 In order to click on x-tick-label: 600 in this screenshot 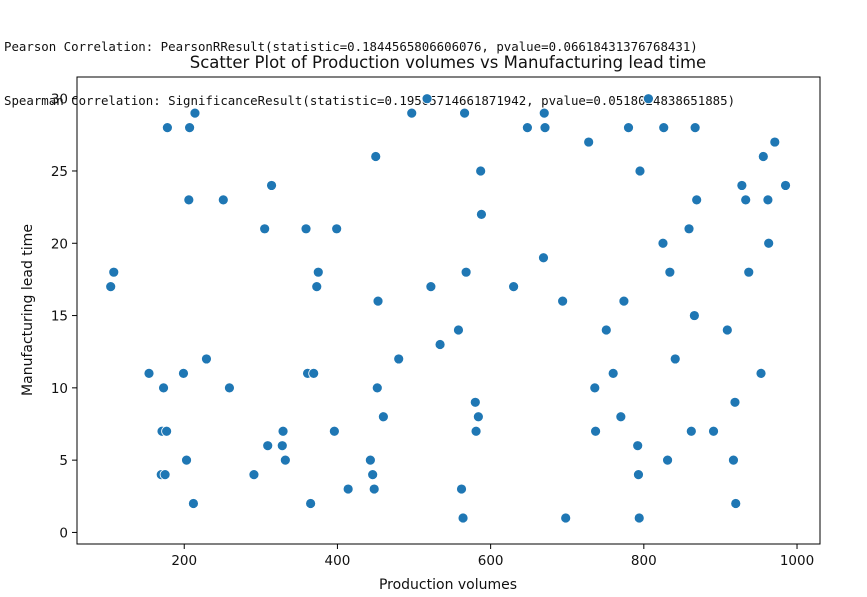, I will do `click(491, 561)`.